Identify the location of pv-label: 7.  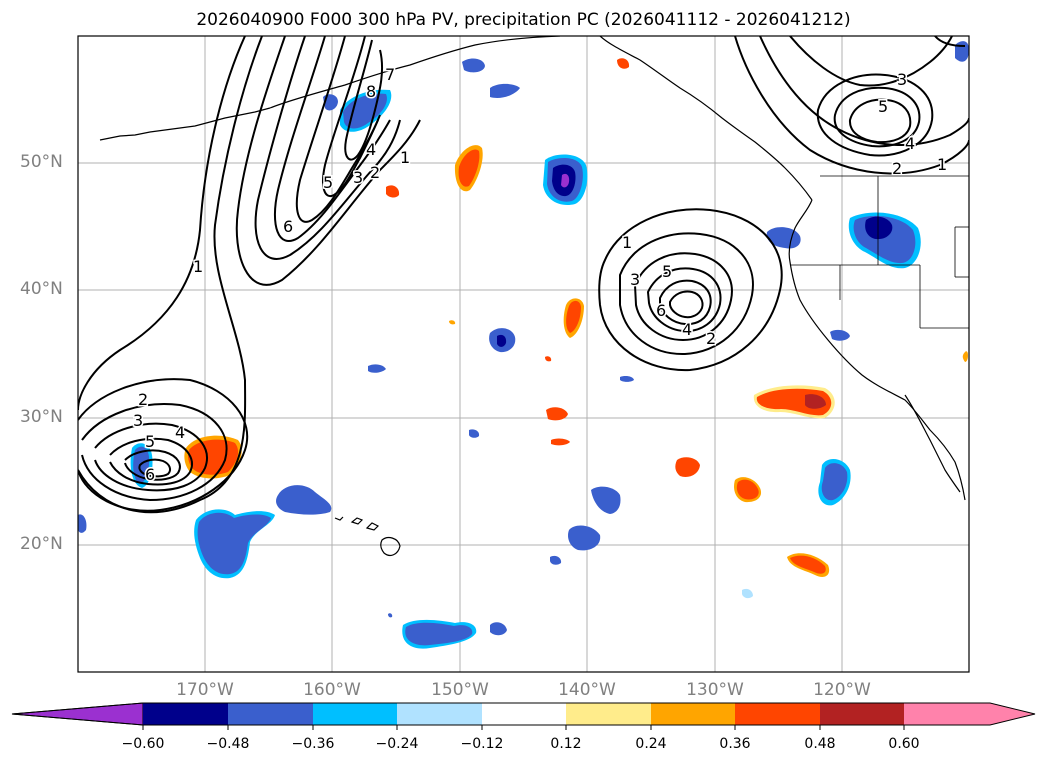
(390, 74).